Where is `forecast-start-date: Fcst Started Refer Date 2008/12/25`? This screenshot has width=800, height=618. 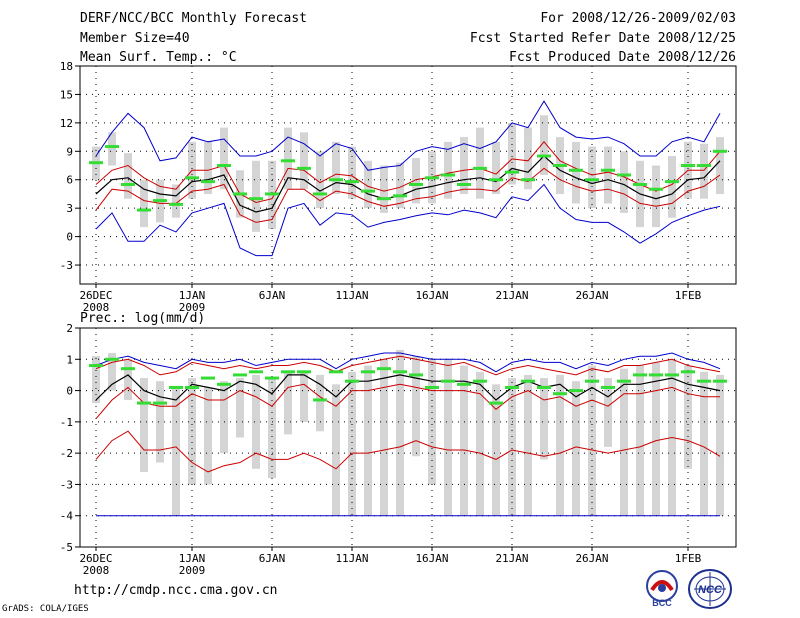 forecast-start-date: Fcst Started Refer Date 2008/12/25 is located at coordinates (602, 38).